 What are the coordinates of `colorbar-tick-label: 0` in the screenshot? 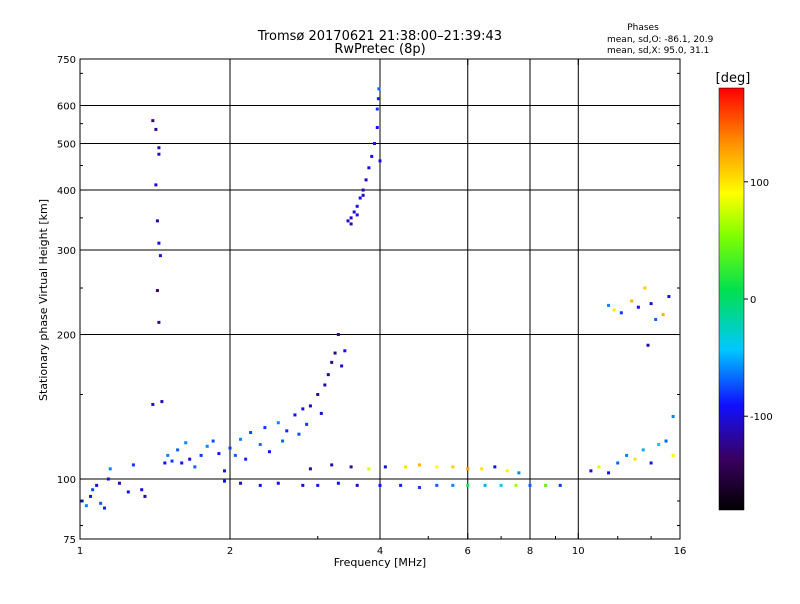 It's located at (753, 300).